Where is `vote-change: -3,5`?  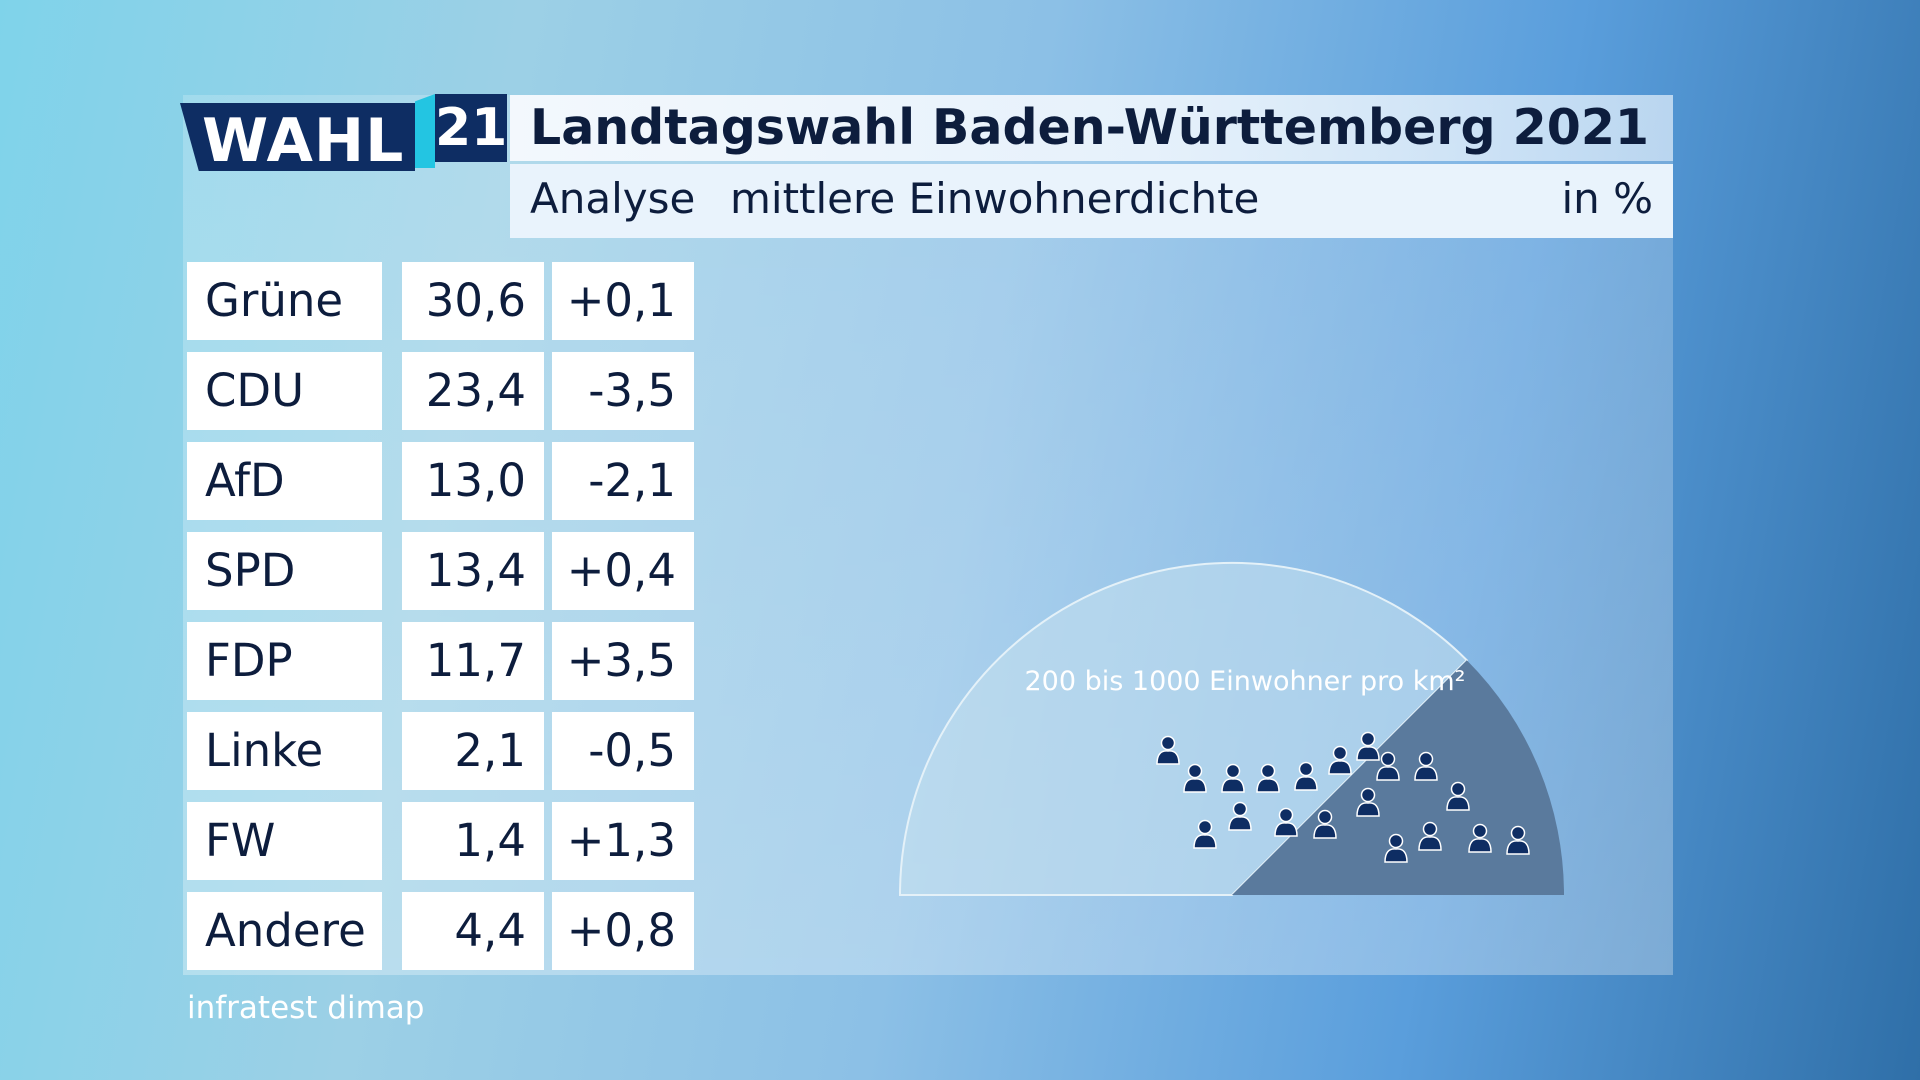 vote-change: -3,5 is located at coordinates (623, 391).